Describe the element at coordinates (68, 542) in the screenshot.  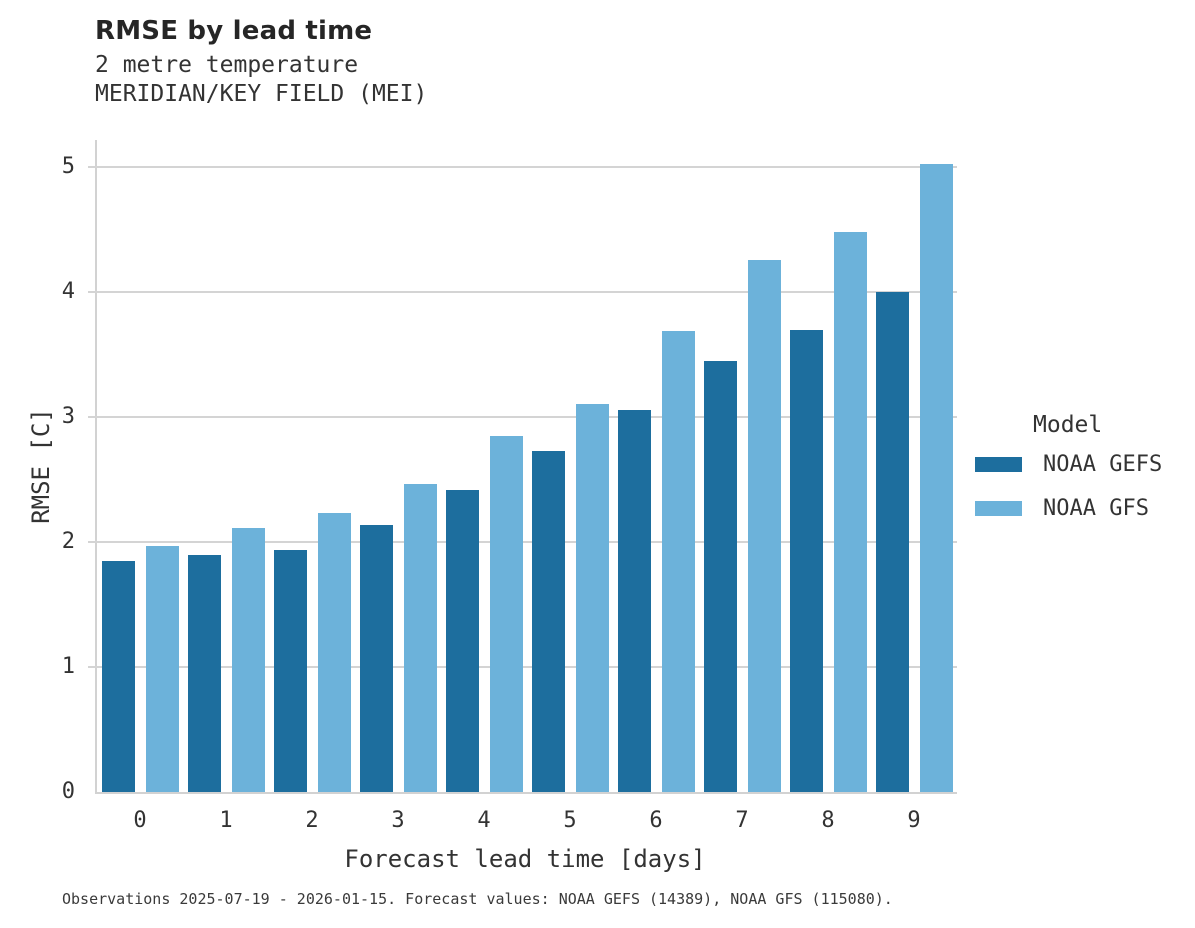
I see `y-tick-label-2: 2` at that location.